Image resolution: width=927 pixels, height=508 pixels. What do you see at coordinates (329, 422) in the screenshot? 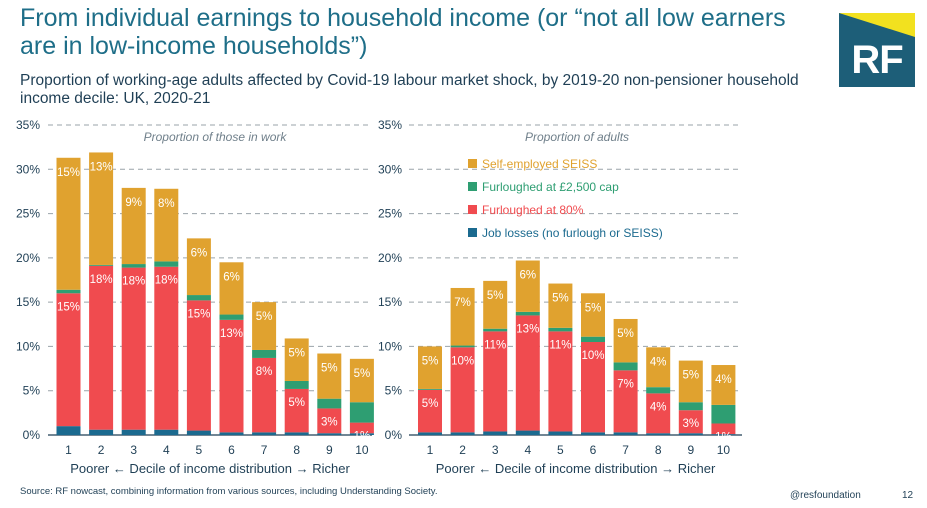
I see `data-label: 3%` at bounding box center [329, 422].